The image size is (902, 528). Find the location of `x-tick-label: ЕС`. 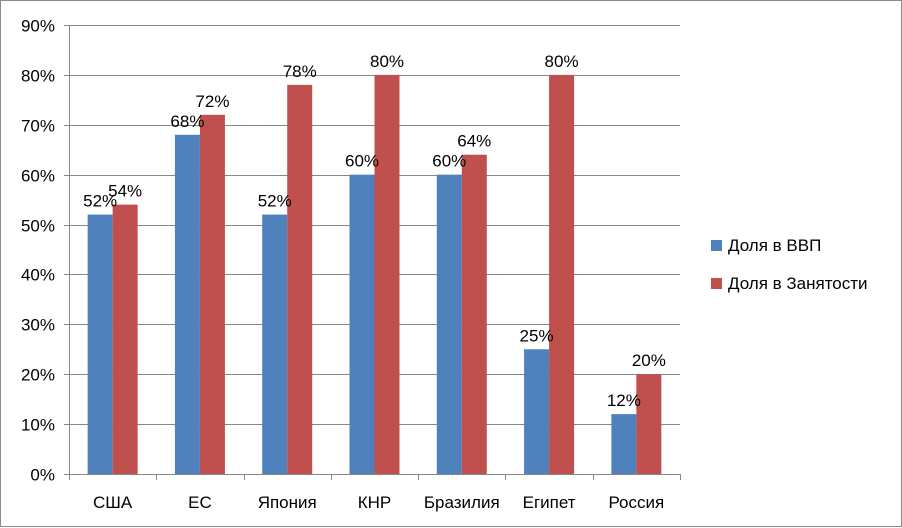

x-tick-label: ЕС is located at coordinates (200, 502).